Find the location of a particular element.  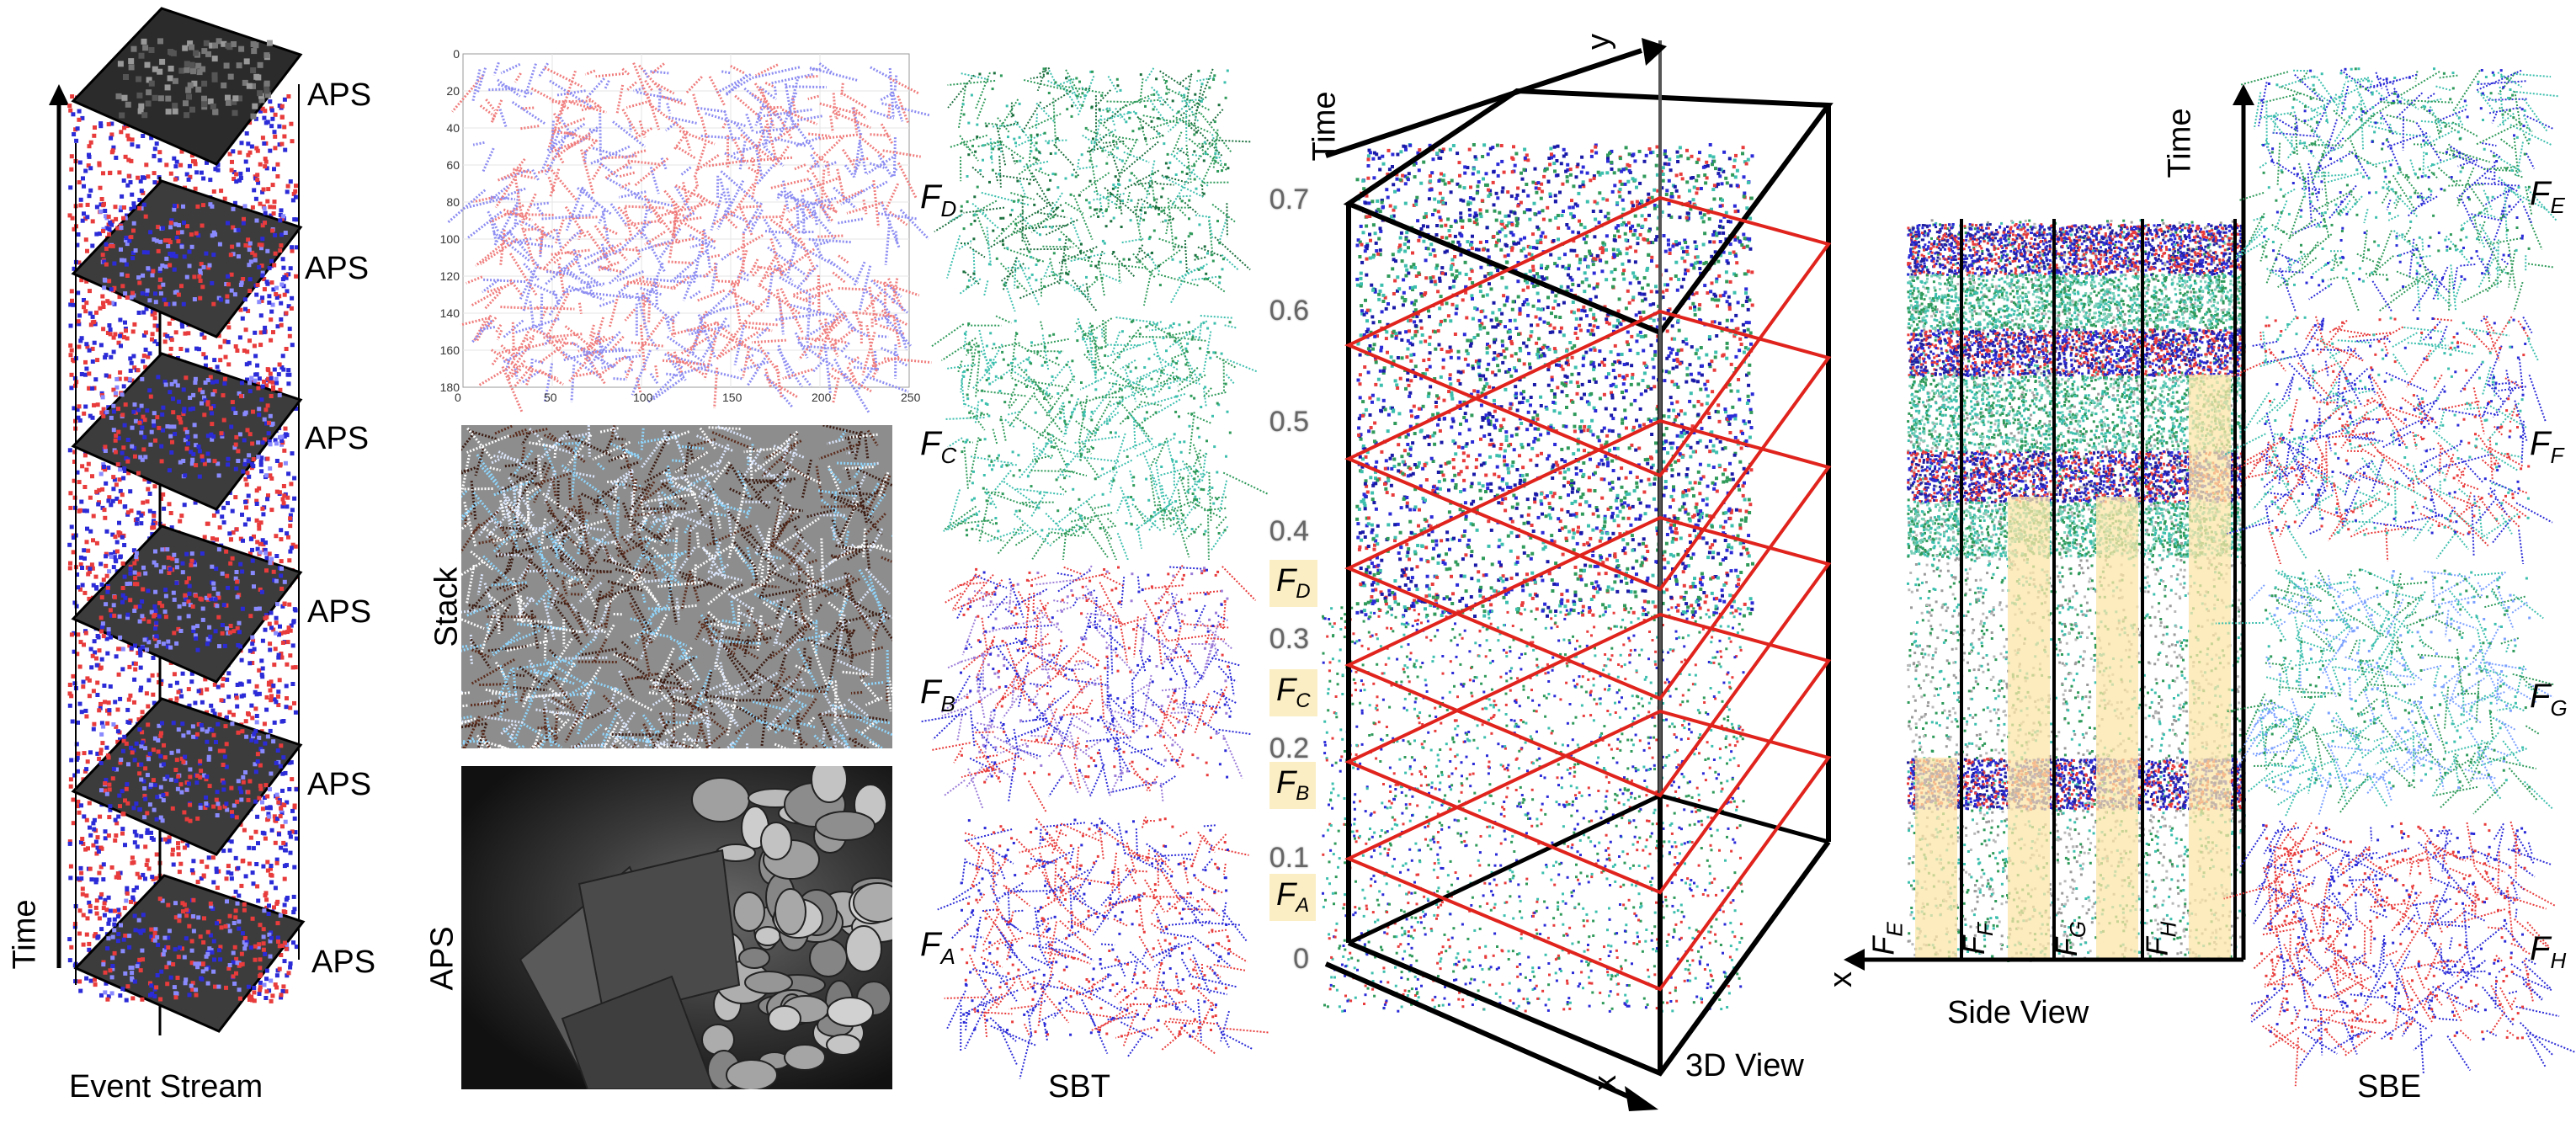

view3d-band-label-d: FD is located at coordinates (1293, 583).